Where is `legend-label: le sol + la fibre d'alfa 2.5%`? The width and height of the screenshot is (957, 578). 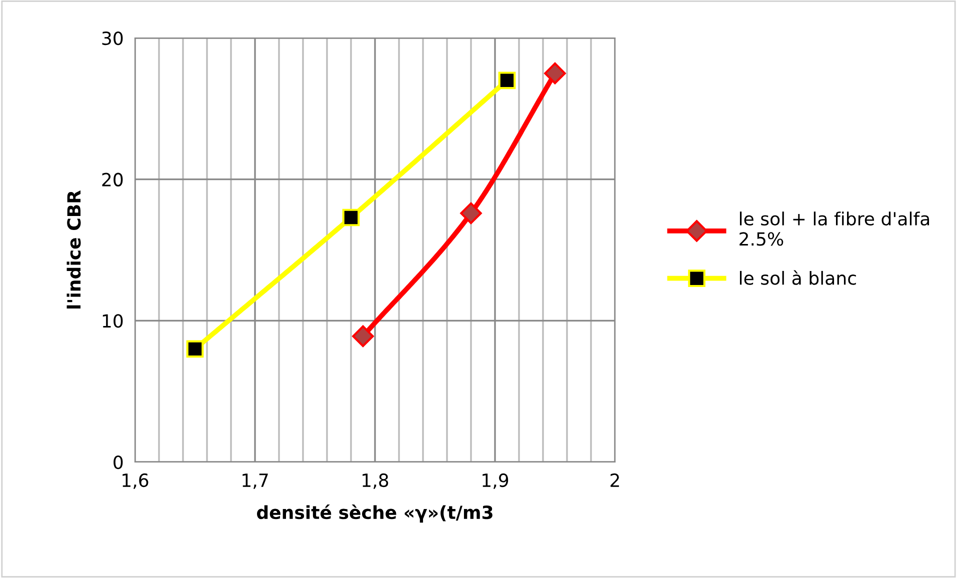
legend-label: le sol + la fibre d'alfa 2.5% is located at coordinates (835, 229).